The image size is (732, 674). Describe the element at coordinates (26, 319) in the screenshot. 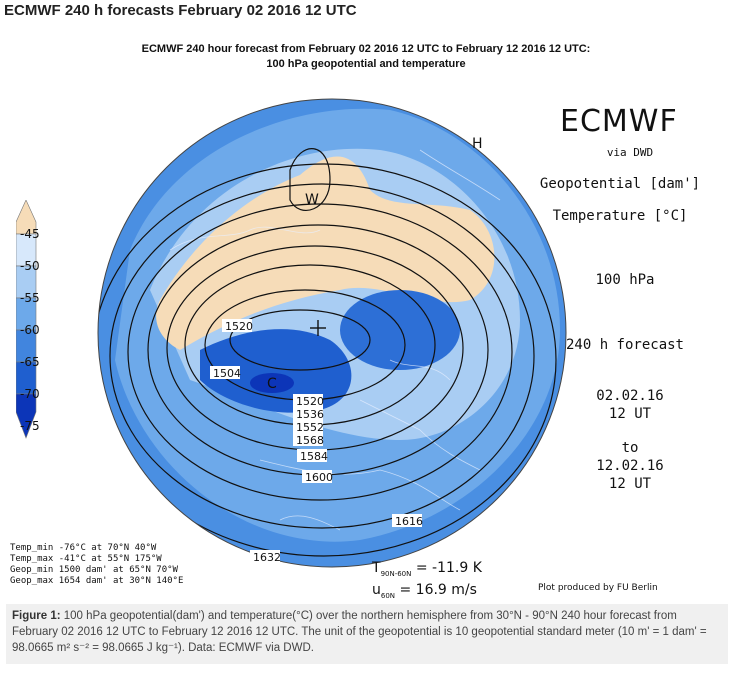

I see `colorbar` at that location.